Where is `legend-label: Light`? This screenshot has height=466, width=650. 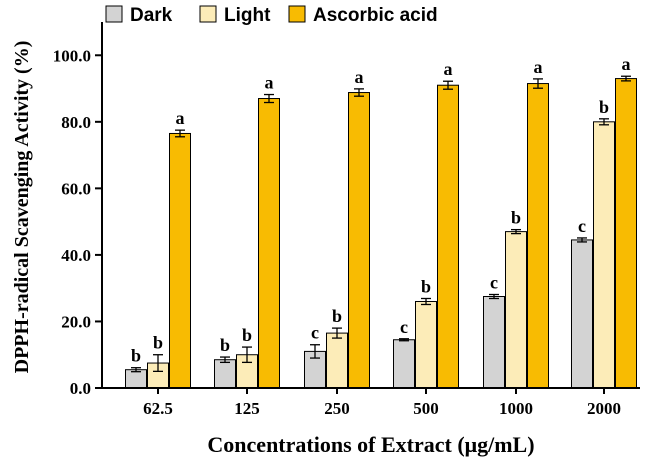
legend-label: Light is located at coordinates (247, 15).